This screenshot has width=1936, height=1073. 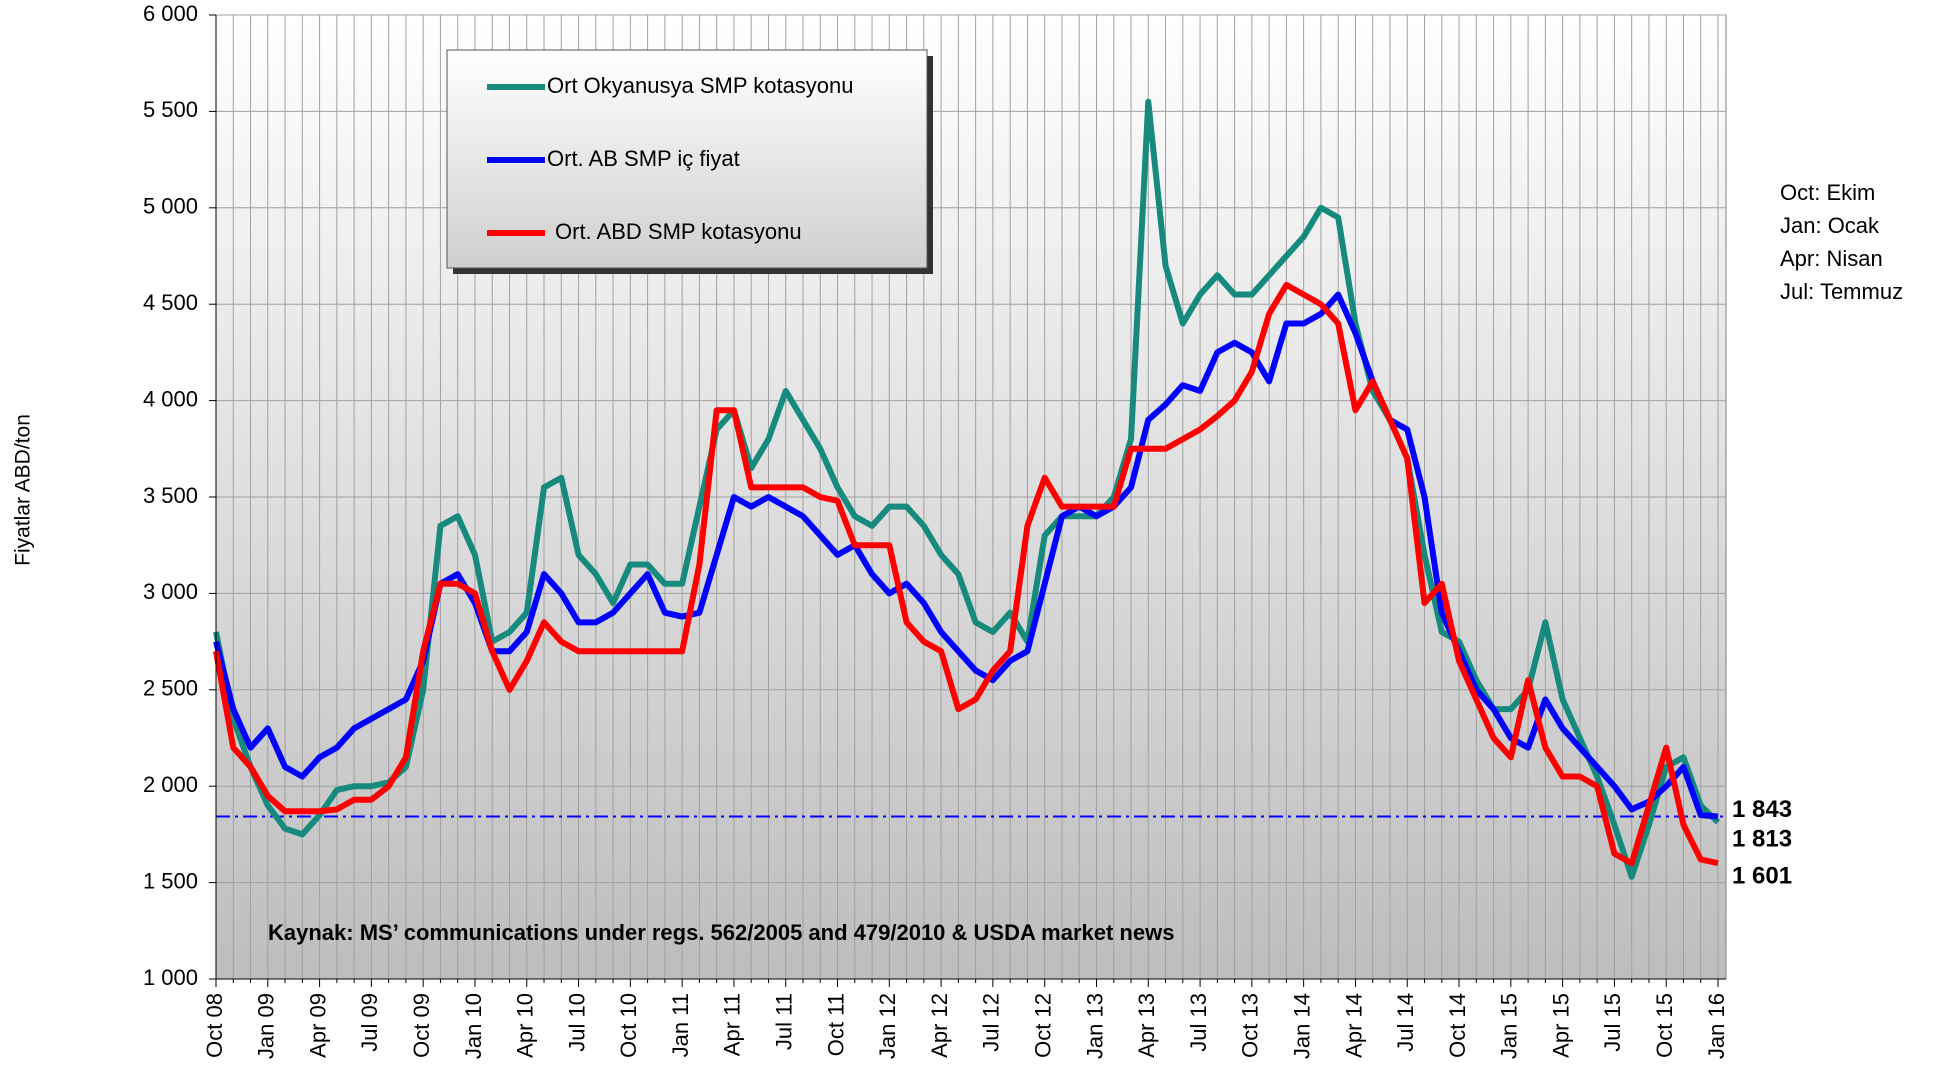 What do you see at coordinates (1509, 1026) in the screenshot?
I see `x-tick-label: Jan 15` at bounding box center [1509, 1026].